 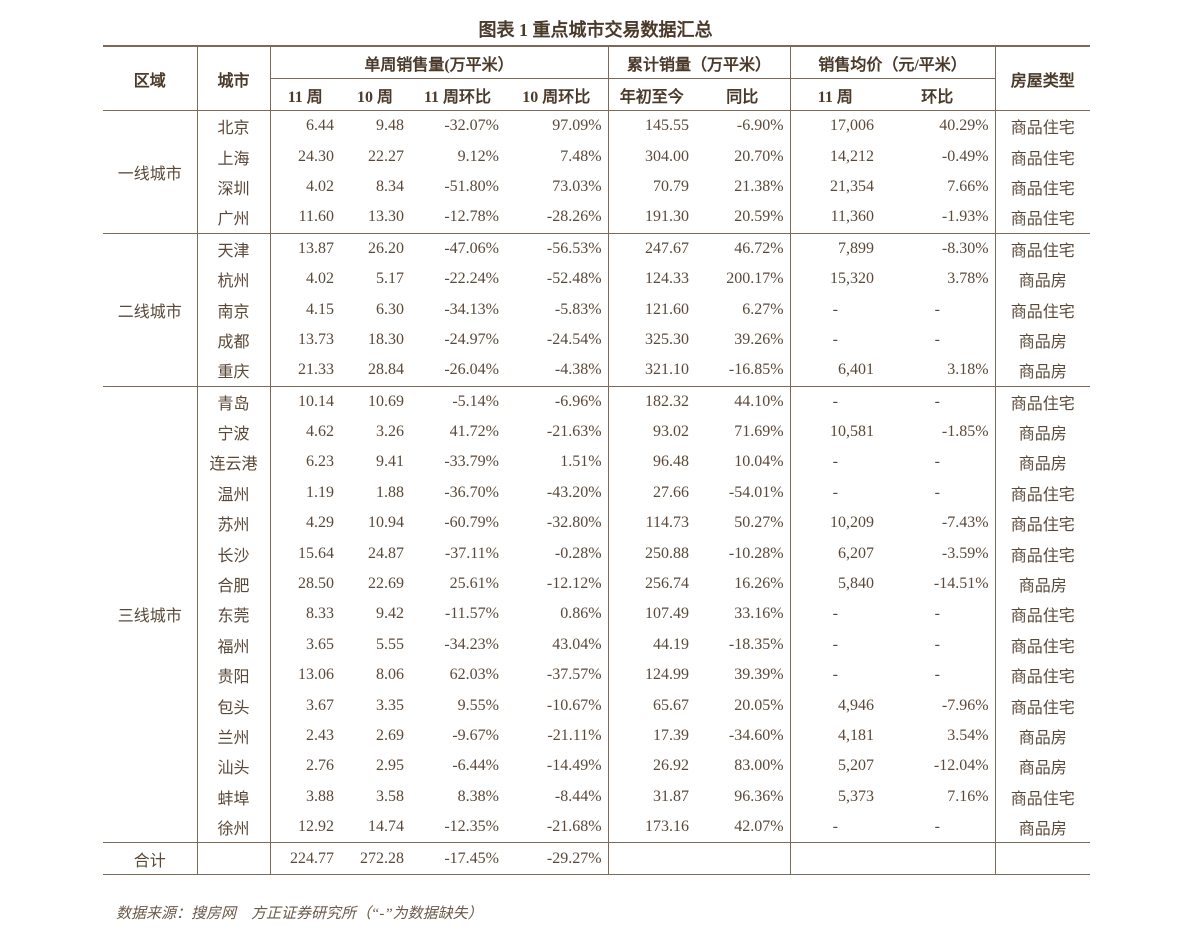 What do you see at coordinates (574, 492) in the screenshot?
I see `value-cell: -43.20%` at bounding box center [574, 492].